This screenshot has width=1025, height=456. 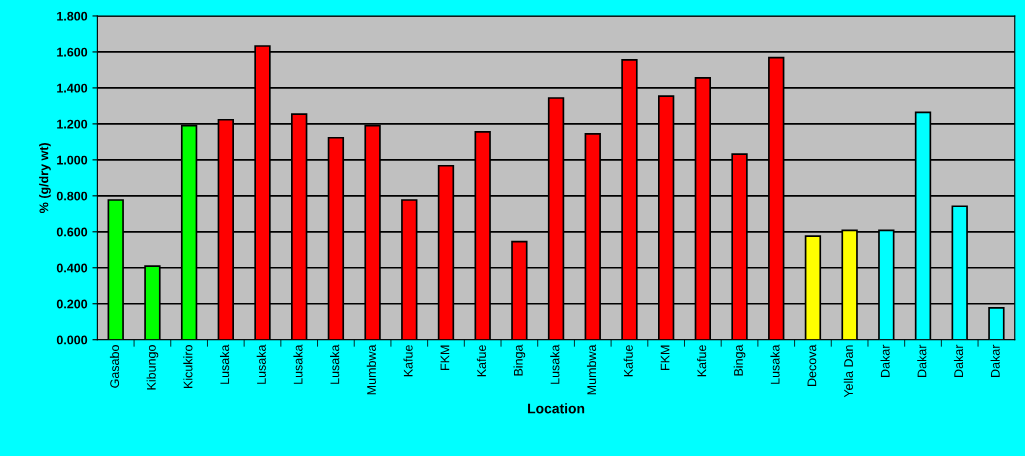 What do you see at coordinates (996, 323) in the screenshot?
I see `bar` at bounding box center [996, 323].